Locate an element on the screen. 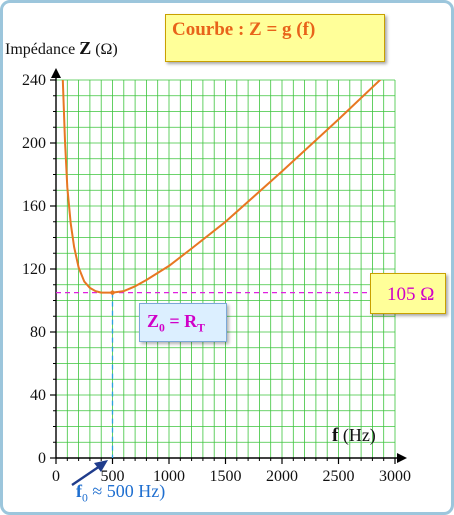  chart-title-text: Courbe : Z = g (f) is located at coordinates (244, 29).